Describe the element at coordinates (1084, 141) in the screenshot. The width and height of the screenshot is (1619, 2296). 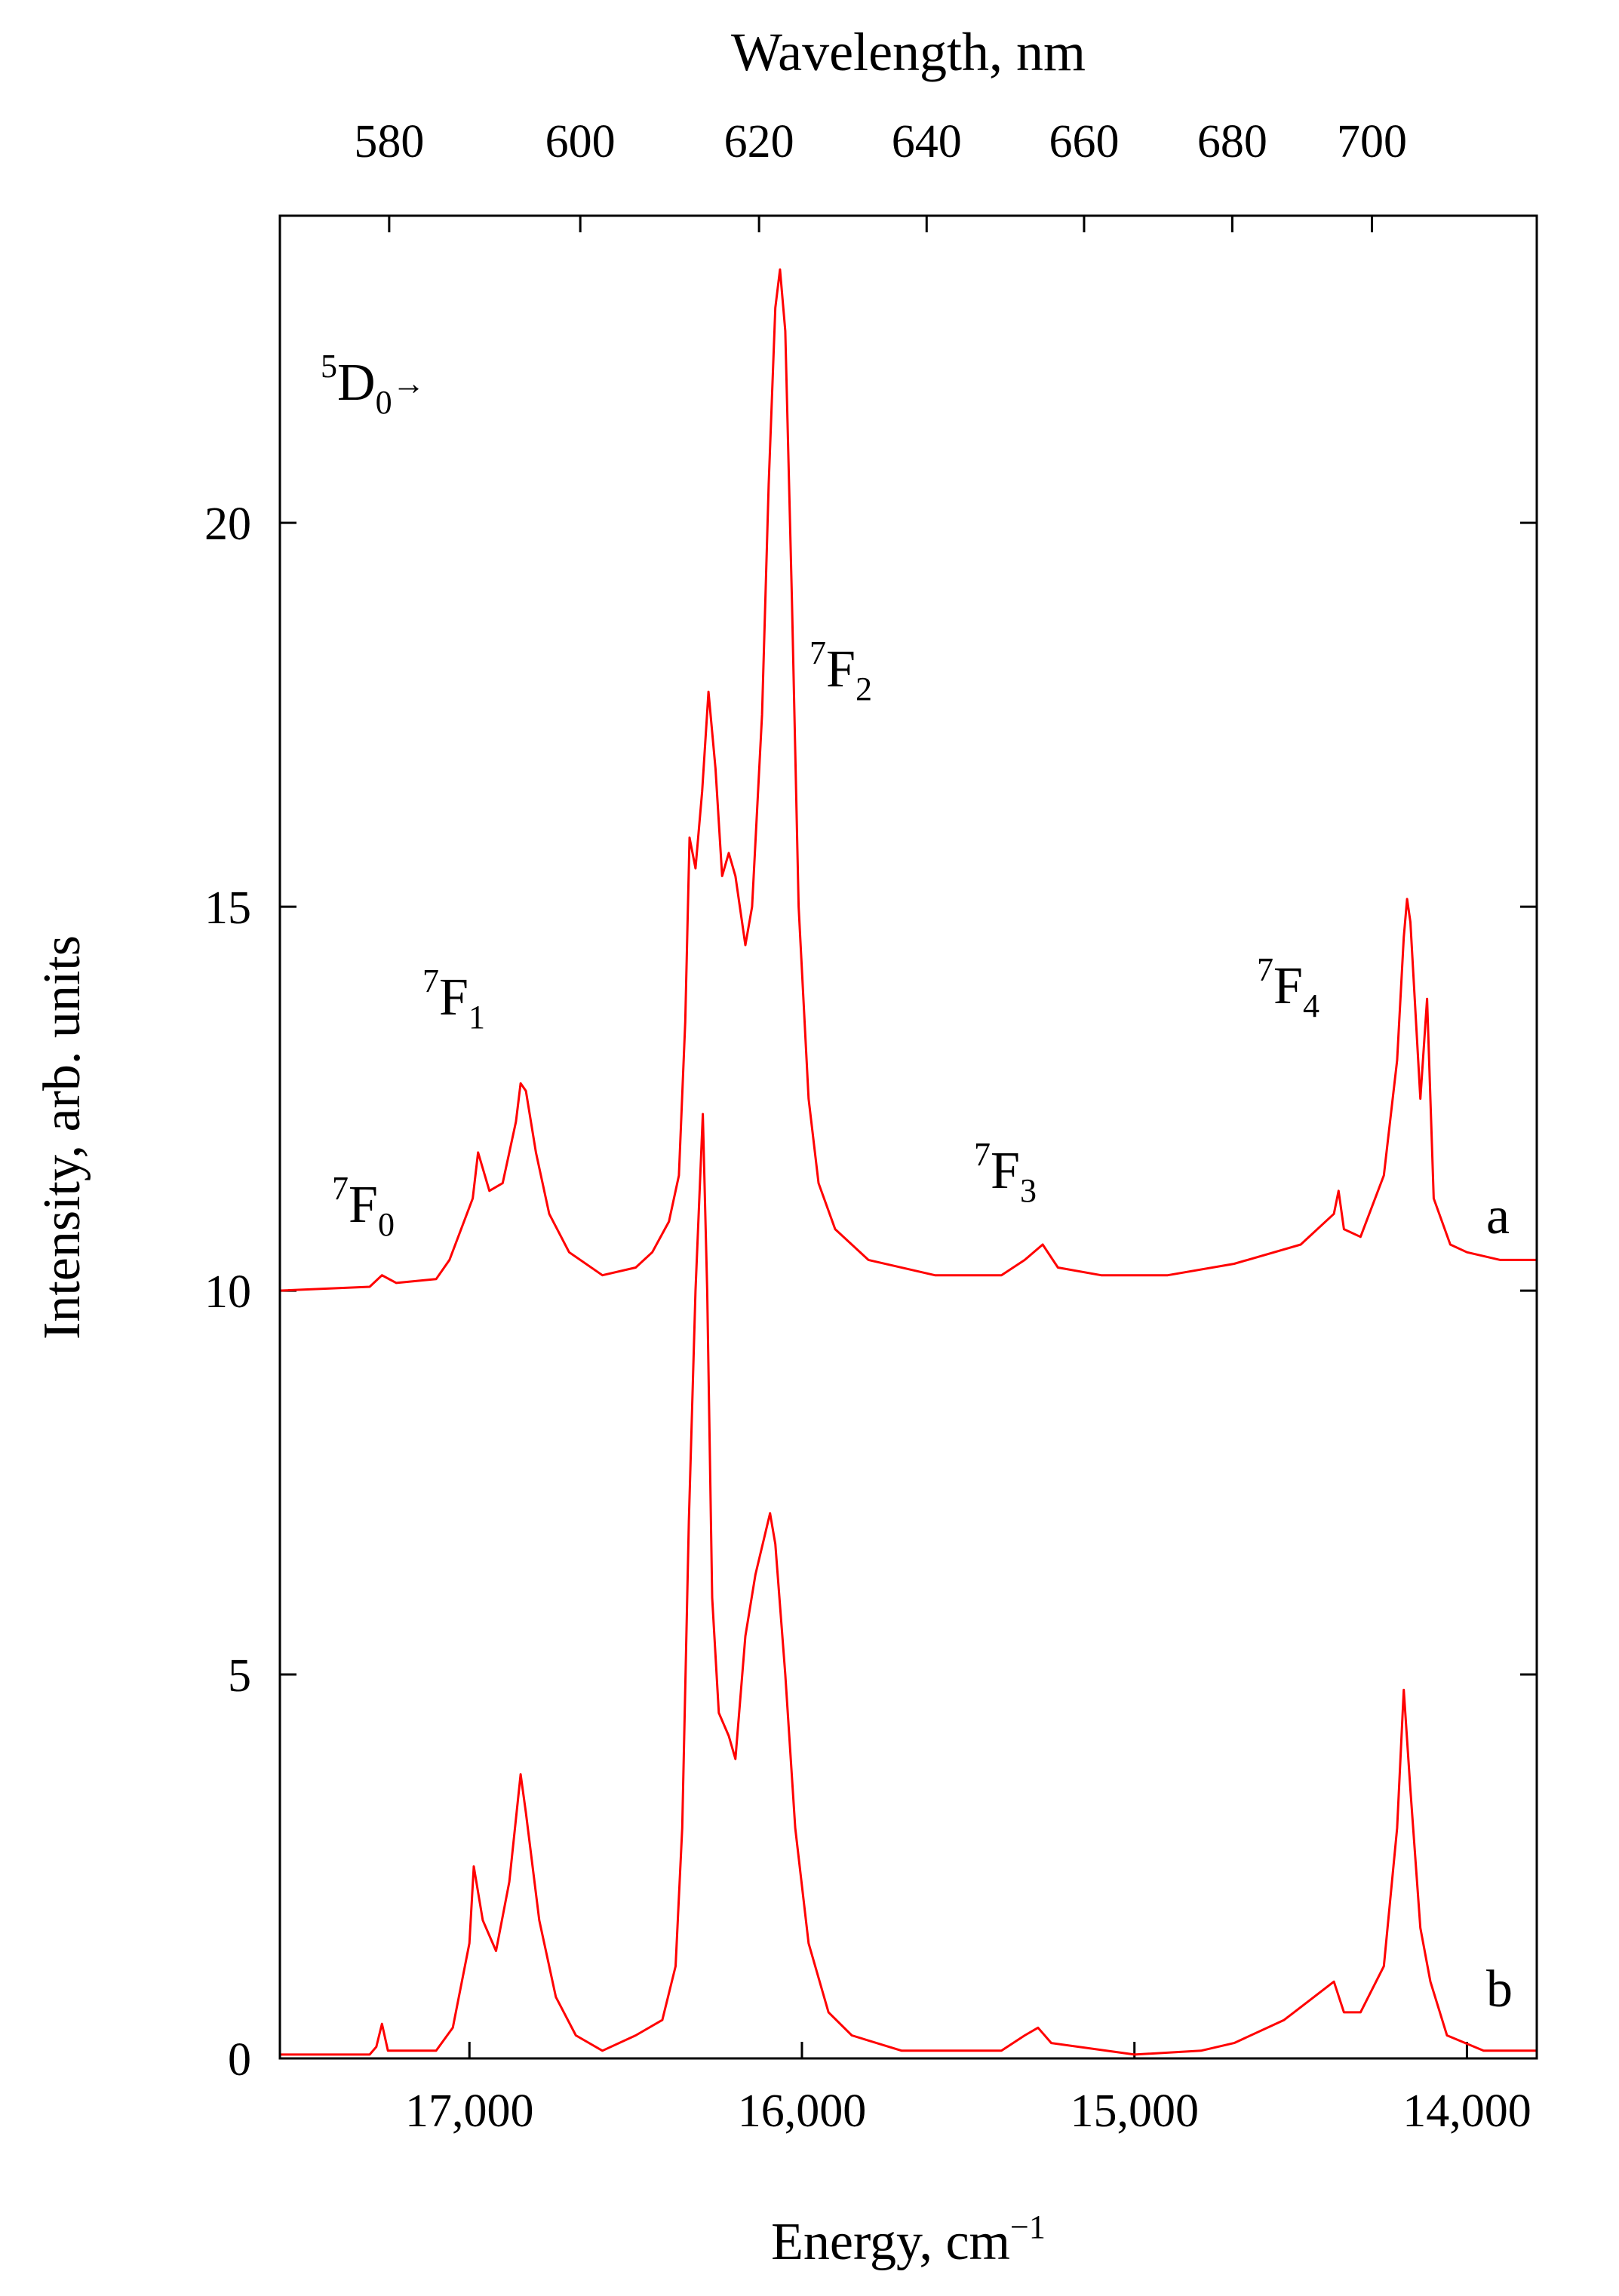
I see `x2-tick-label: 660` at that location.